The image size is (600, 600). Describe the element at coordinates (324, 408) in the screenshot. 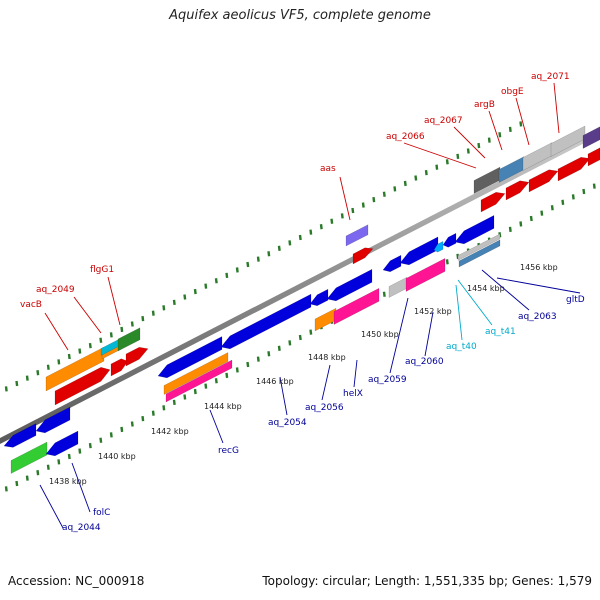

I see `gene-label-aq-2056: aq_2056` at that location.